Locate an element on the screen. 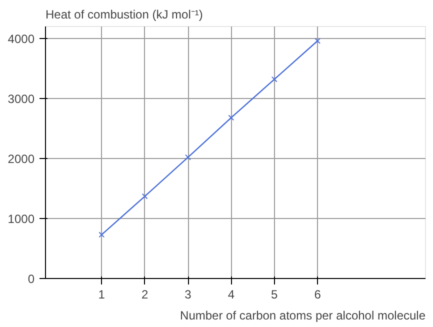 The height and width of the screenshot is (327, 433). y-axis-title: Heat of combustion (kJ mol⁻¹) is located at coordinates (124, 15).